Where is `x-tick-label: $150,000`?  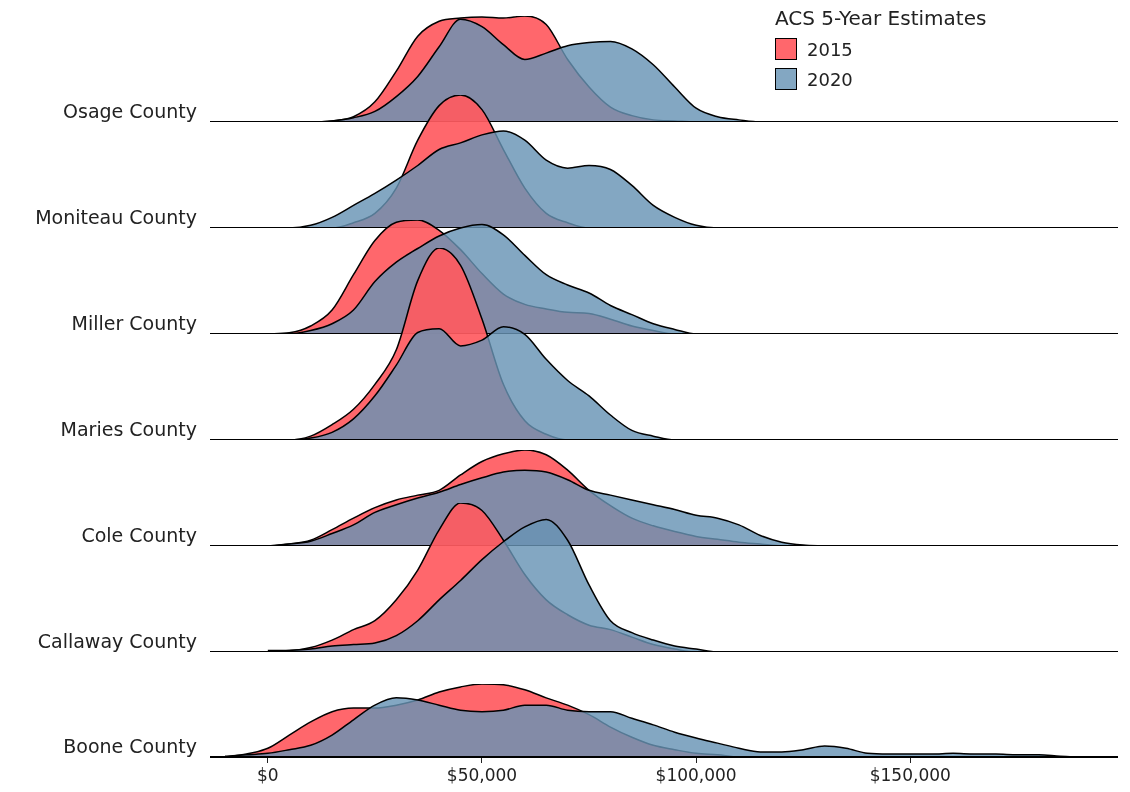 x-tick-label: $150,000 is located at coordinates (910, 774).